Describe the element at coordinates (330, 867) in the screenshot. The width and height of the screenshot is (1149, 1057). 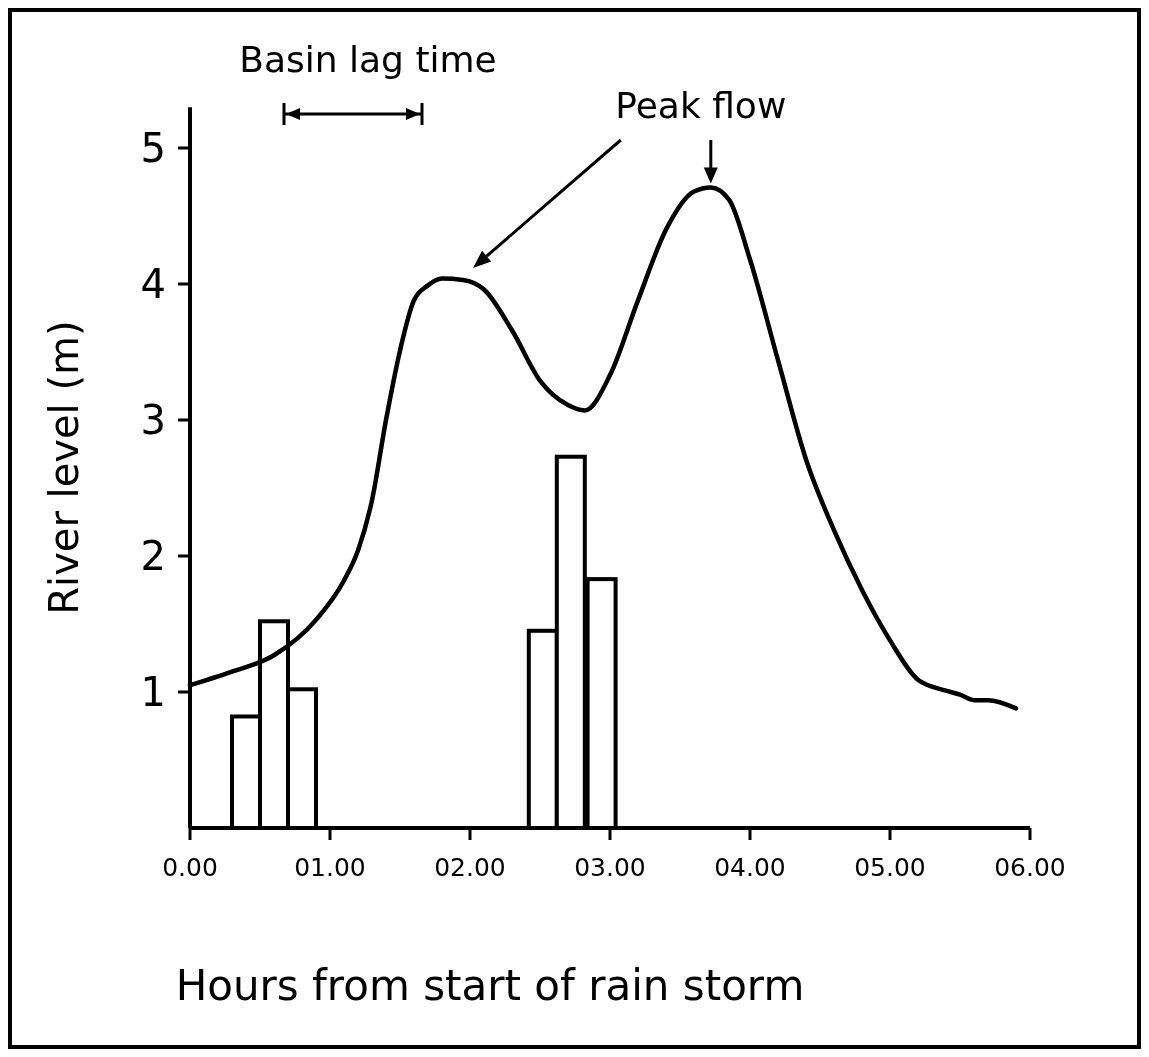
I see `x-tick-label: 01.00` at that location.